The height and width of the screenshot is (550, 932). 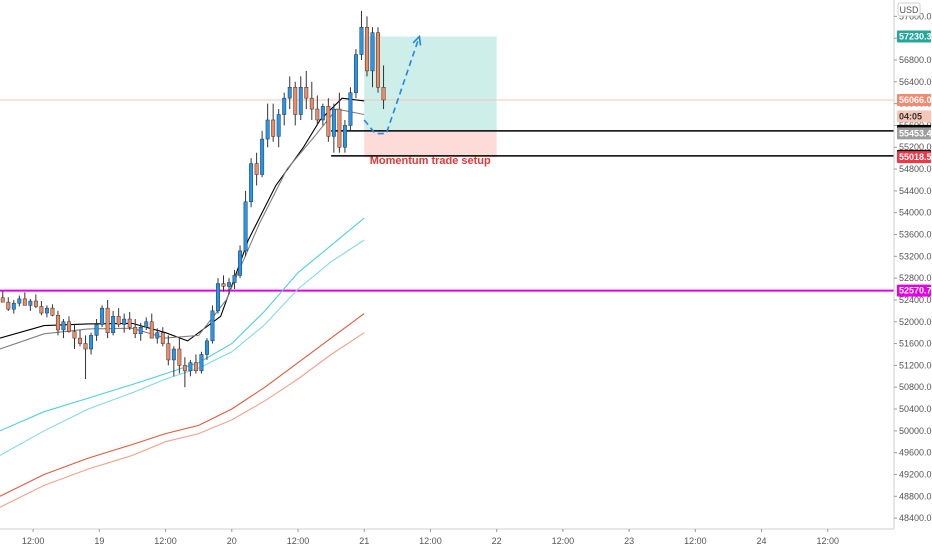 I want to click on x-tick-label: 22, so click(x=497, y=541).